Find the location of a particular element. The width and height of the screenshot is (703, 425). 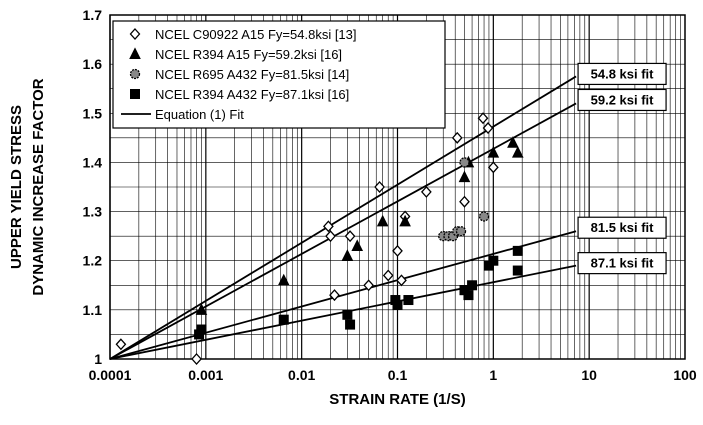

x-axis-title: STRAIN RATE (1/S) is located at coordinates (397, 399).